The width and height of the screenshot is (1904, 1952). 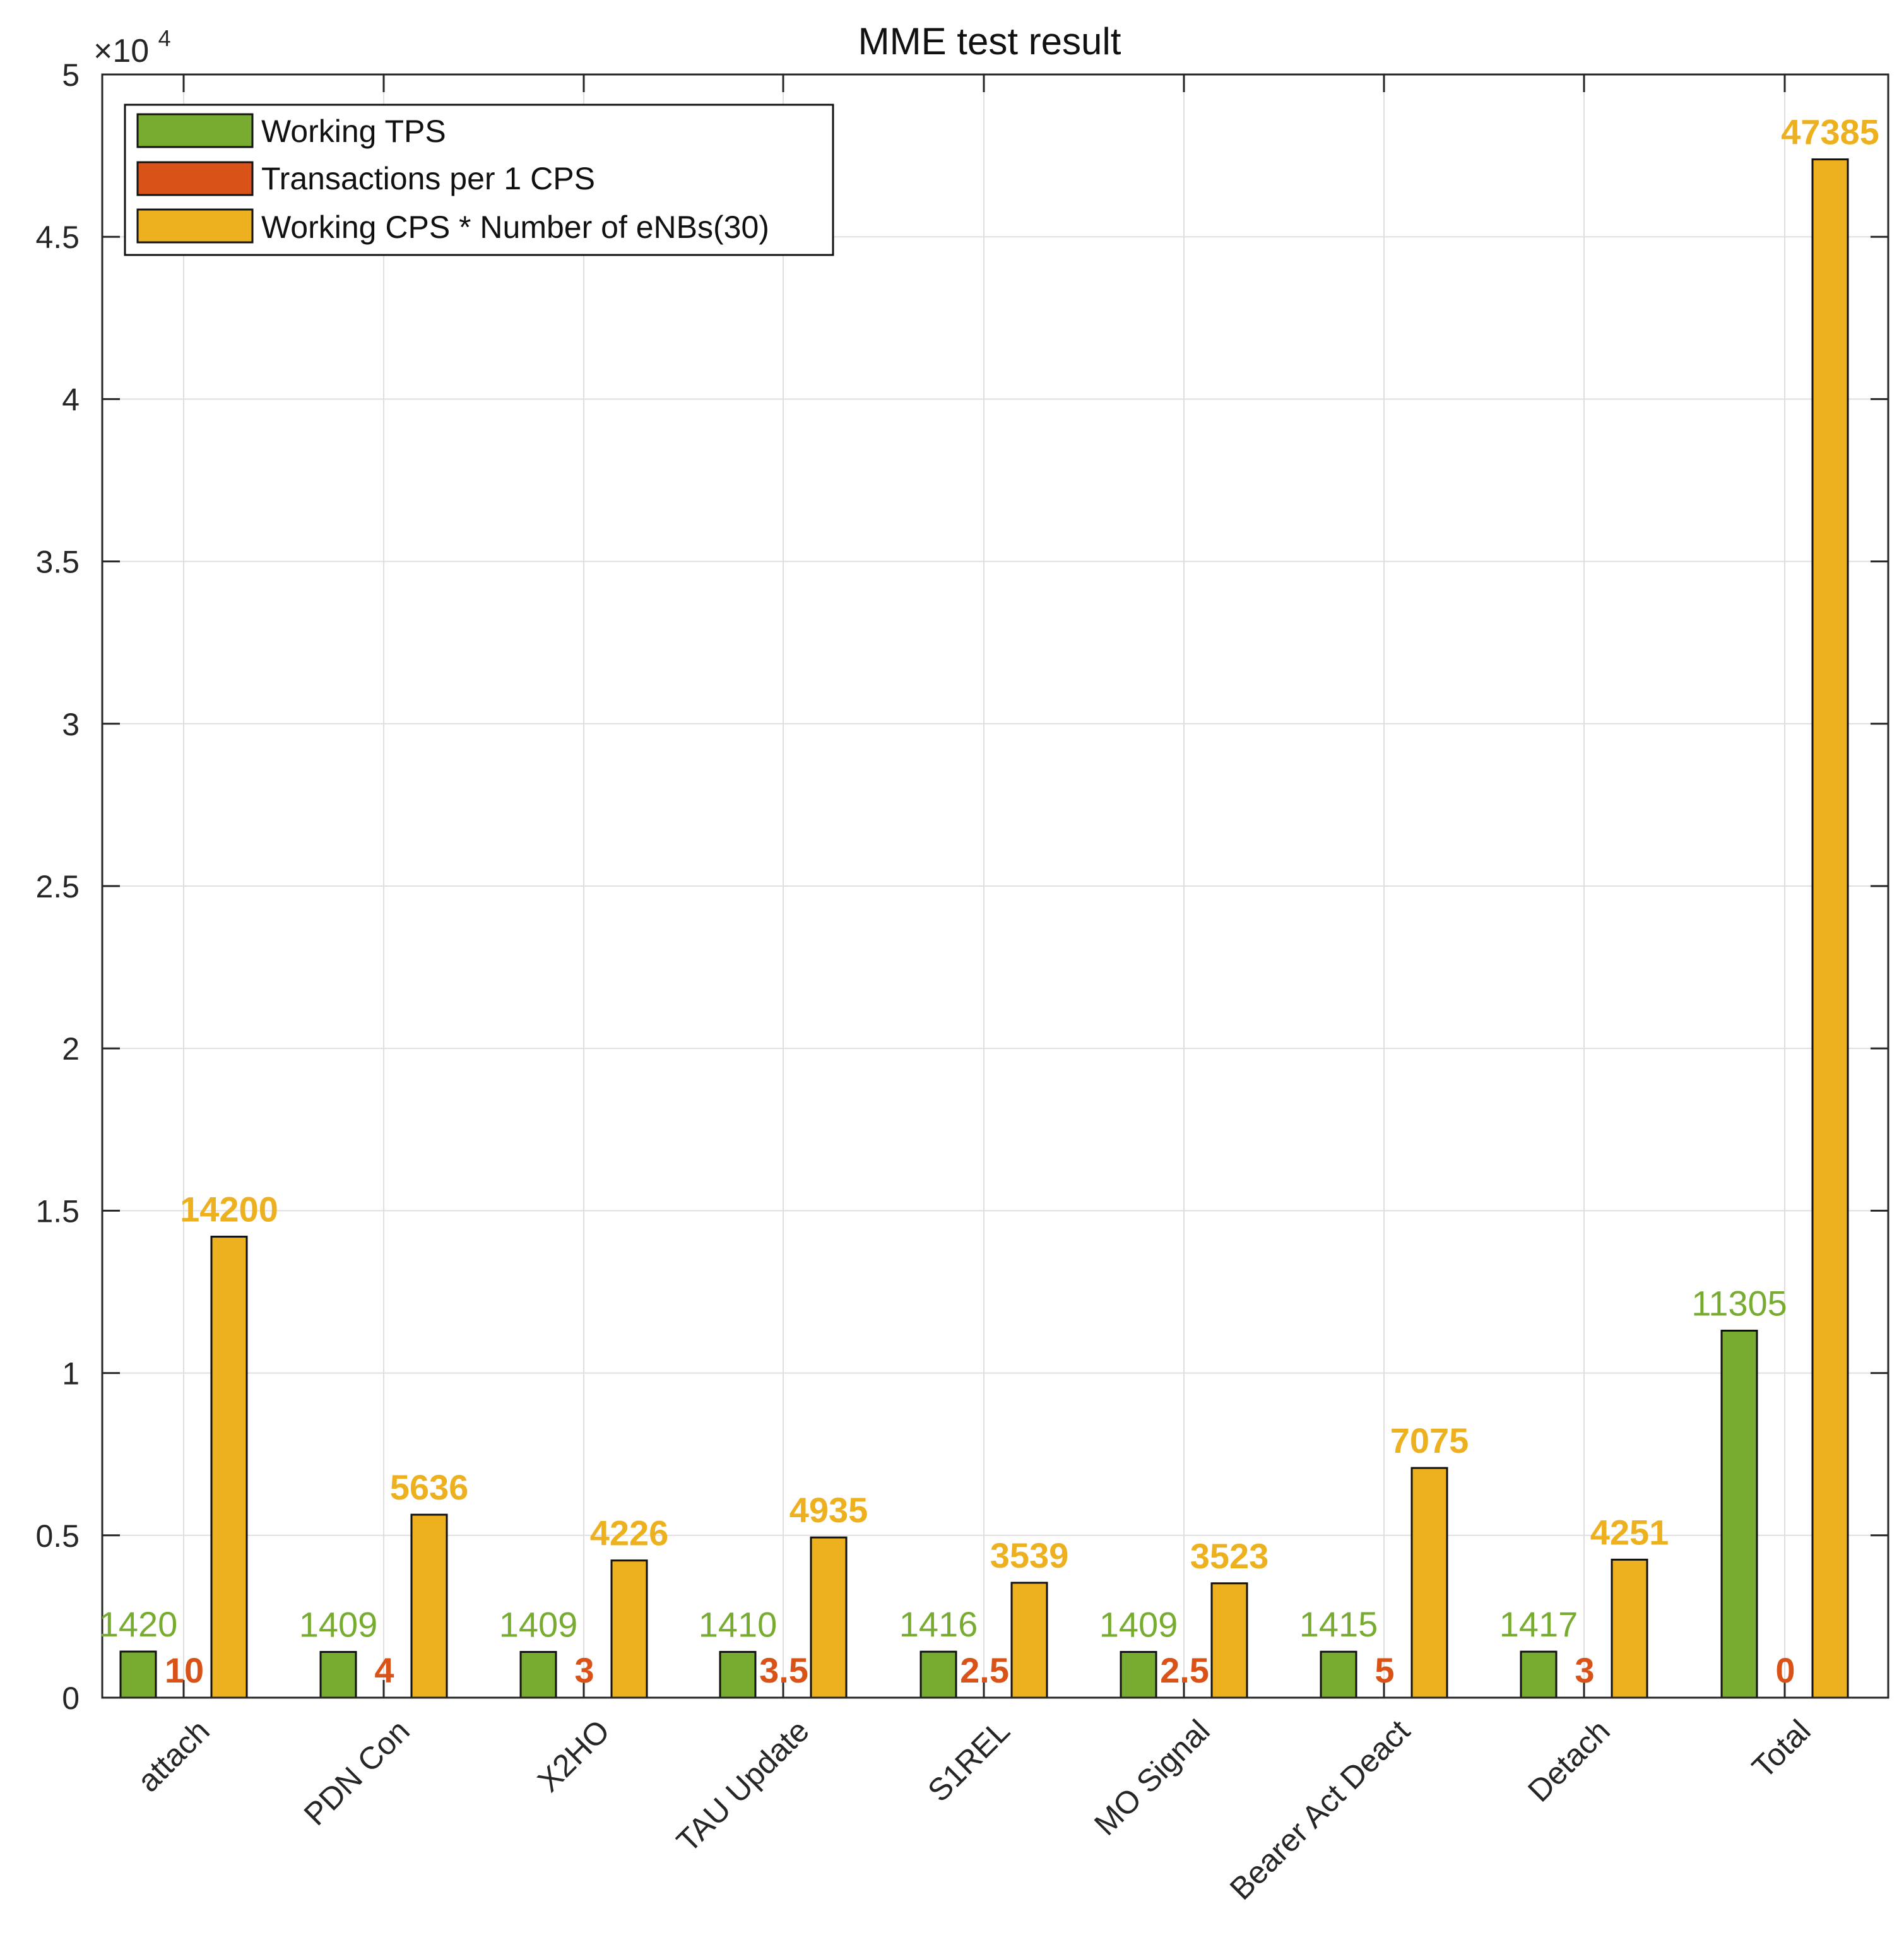 I want to click on value-label-transactions-per-1-cps-detach: 3, so click(x=1584, y=1670).